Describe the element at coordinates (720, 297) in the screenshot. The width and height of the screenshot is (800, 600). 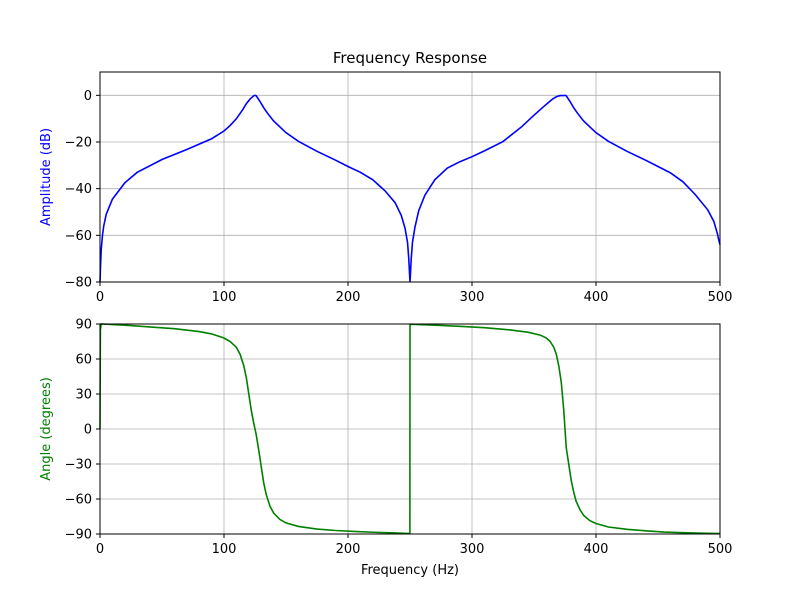
I see `amplitude-x-tick-label: 500` at that location.